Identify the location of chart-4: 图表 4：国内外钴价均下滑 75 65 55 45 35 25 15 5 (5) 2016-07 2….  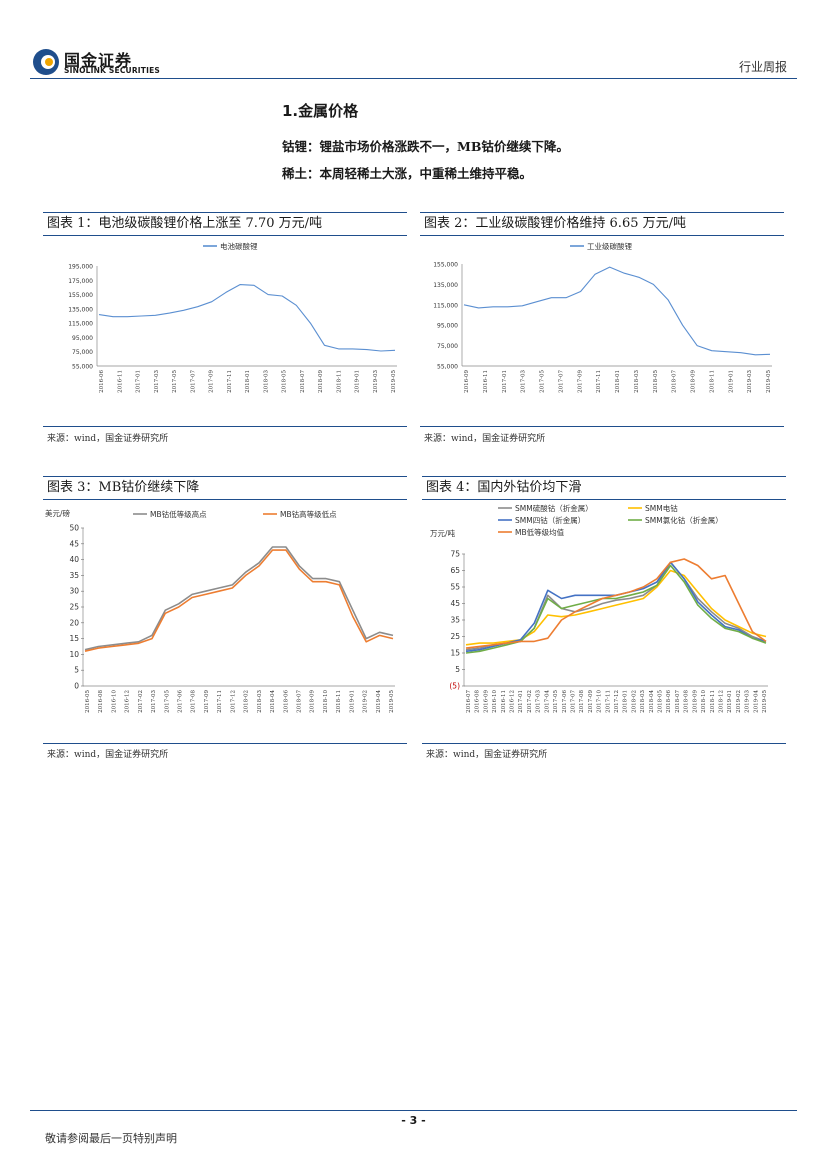
(604, 621).